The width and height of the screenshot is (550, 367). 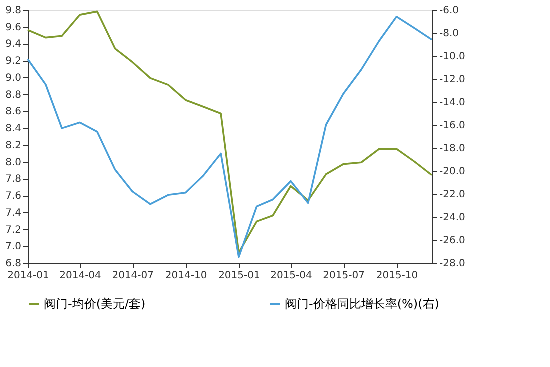 I want to click on x-tick-label: 2014-07, so click(x=133, y=276).